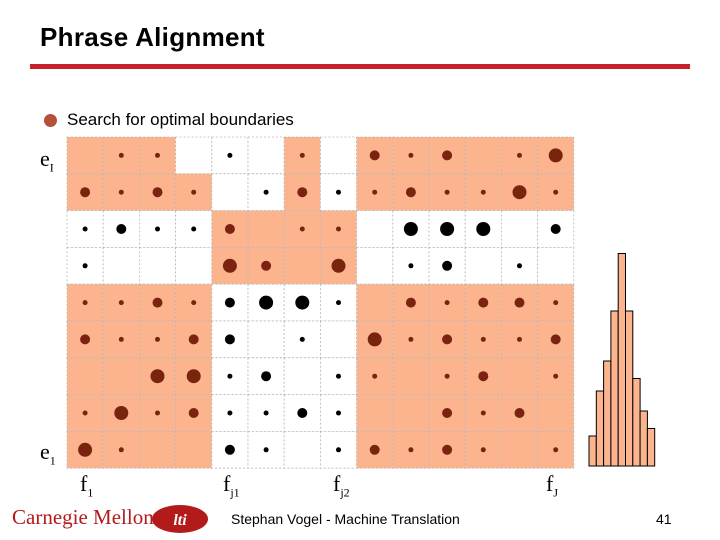  Describe the element at coordinates (664, 519) in the screenshot. I see `page-number: 41` at that location.